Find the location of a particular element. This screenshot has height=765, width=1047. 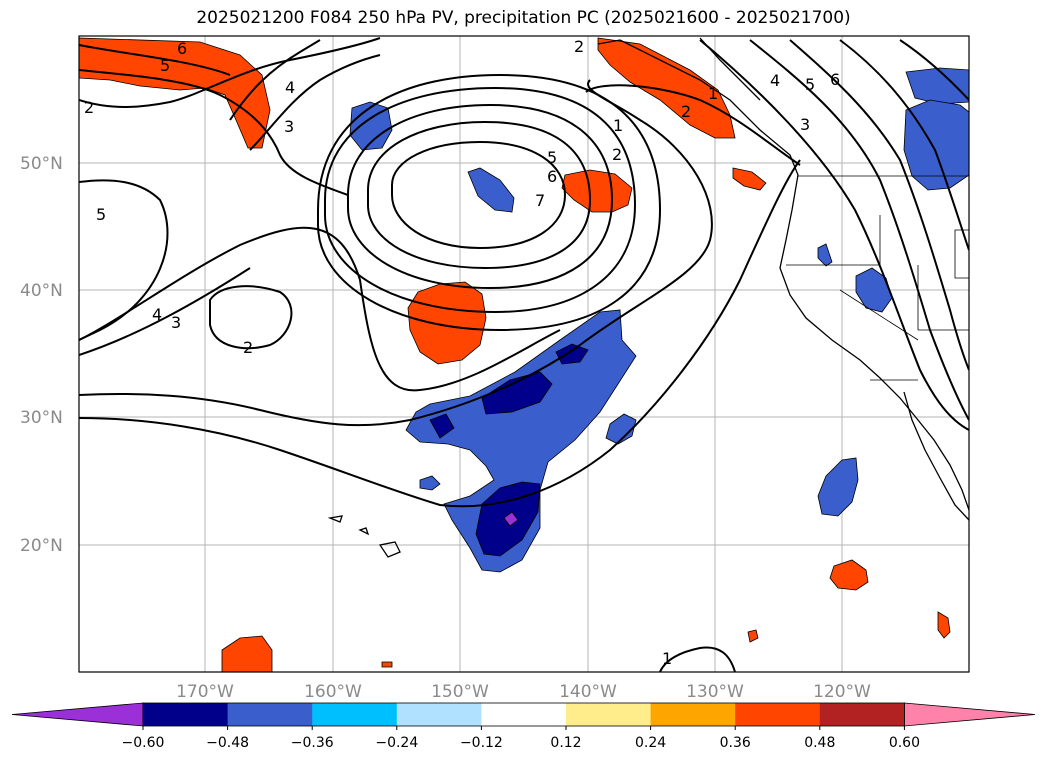

longitude-labels: 170°W 160°W 150°W 140°W 130°W 120°W is located at coordinates (523, 692).